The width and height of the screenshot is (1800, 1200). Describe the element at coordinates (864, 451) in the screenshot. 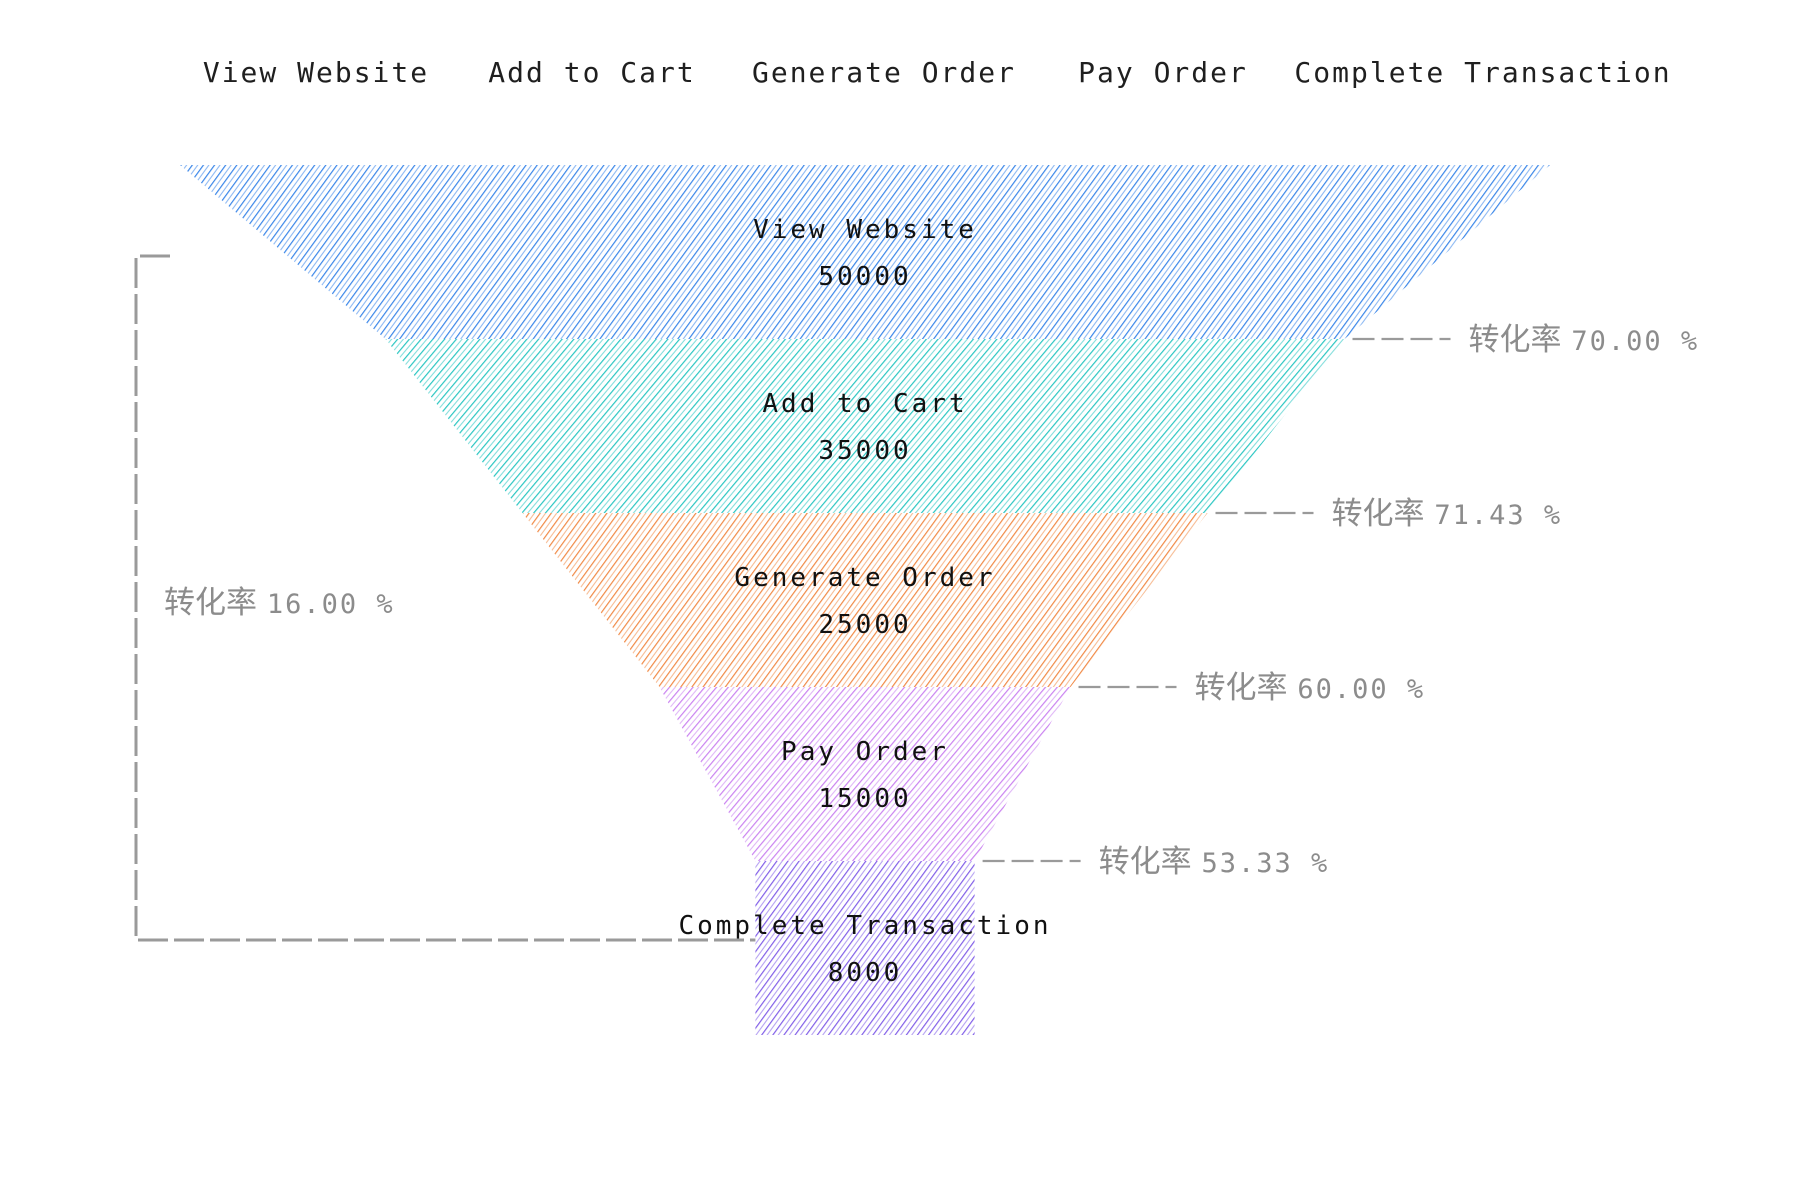

I see `stage-value-add-to-cart: 35000` at that location.